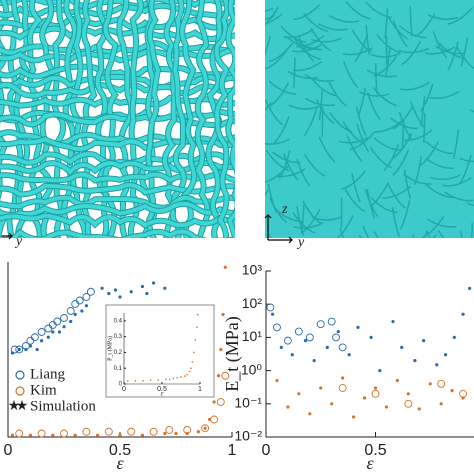 The image size is (474, 474). What do you see at coordinates (248, 403) in the screenshot?
I see `y-tick-label: 10⁻¹` at bounding box center [248, 403].